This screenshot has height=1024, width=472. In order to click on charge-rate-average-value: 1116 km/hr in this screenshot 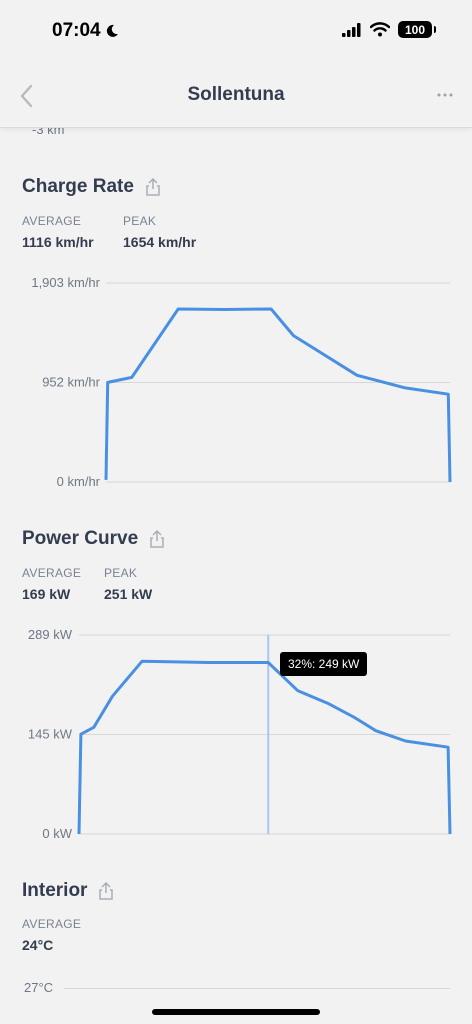, I will do `click(58, 242)`.